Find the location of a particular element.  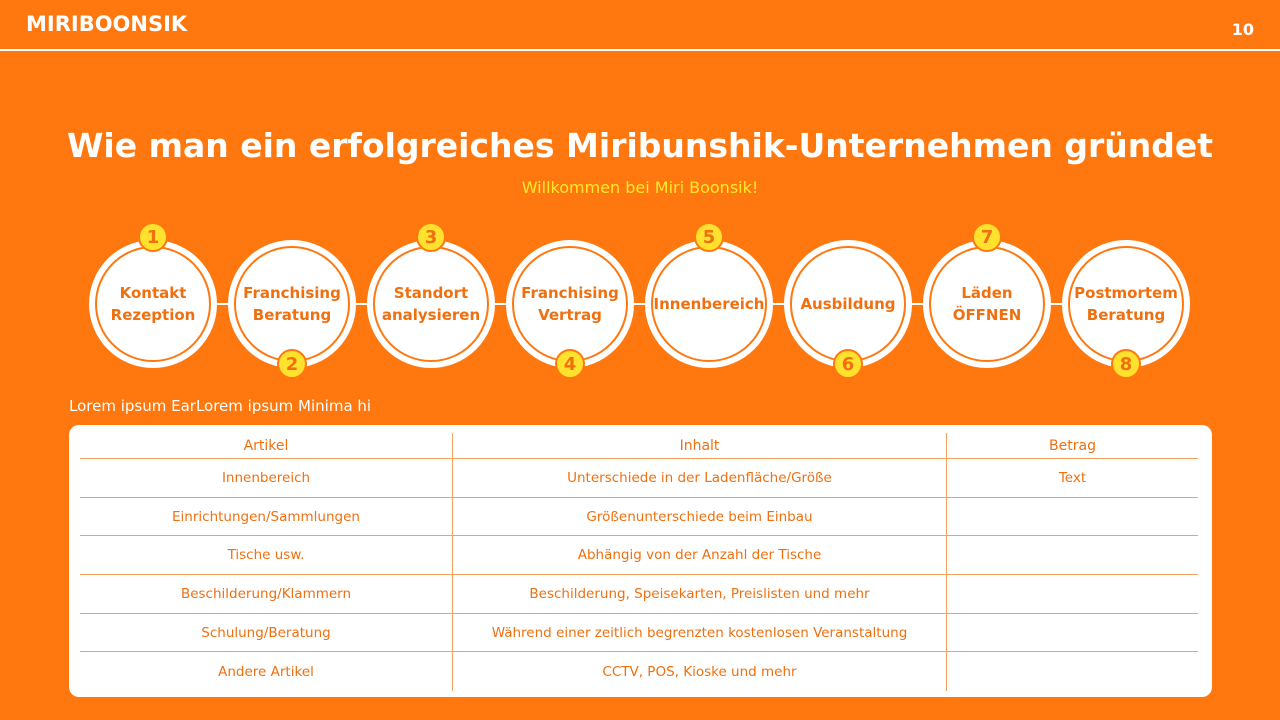

header-artikel: Artikel is located at coordinates (266, 445).